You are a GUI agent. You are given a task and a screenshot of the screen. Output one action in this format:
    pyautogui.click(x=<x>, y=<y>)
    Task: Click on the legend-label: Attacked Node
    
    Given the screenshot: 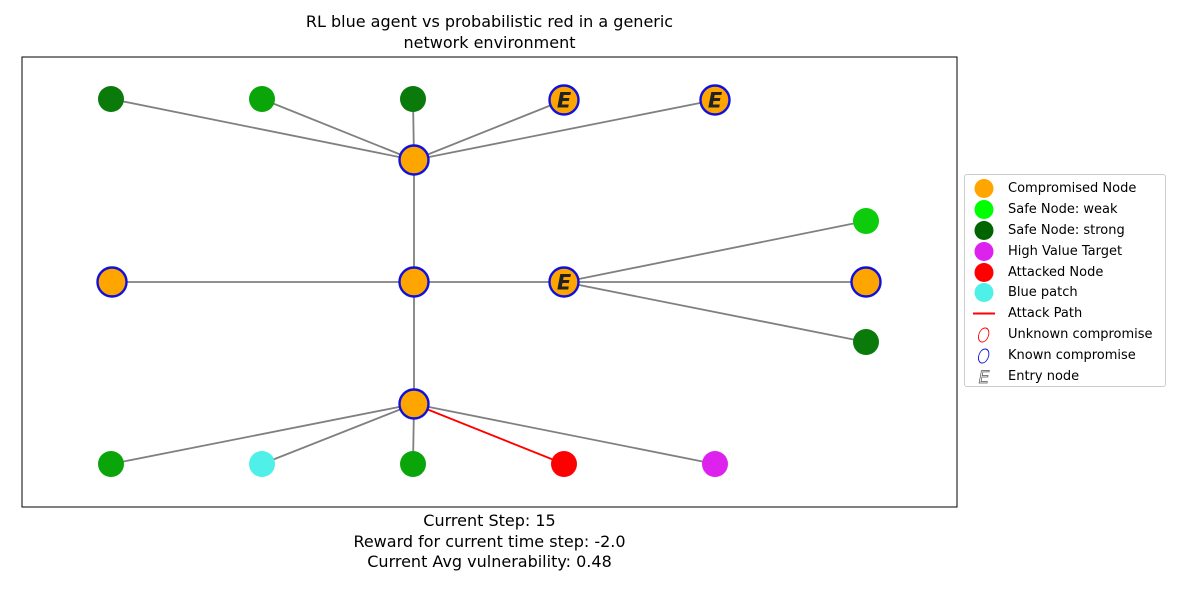 What is the action you would take?
    pyautogui.click(x=1056, y=272)
    